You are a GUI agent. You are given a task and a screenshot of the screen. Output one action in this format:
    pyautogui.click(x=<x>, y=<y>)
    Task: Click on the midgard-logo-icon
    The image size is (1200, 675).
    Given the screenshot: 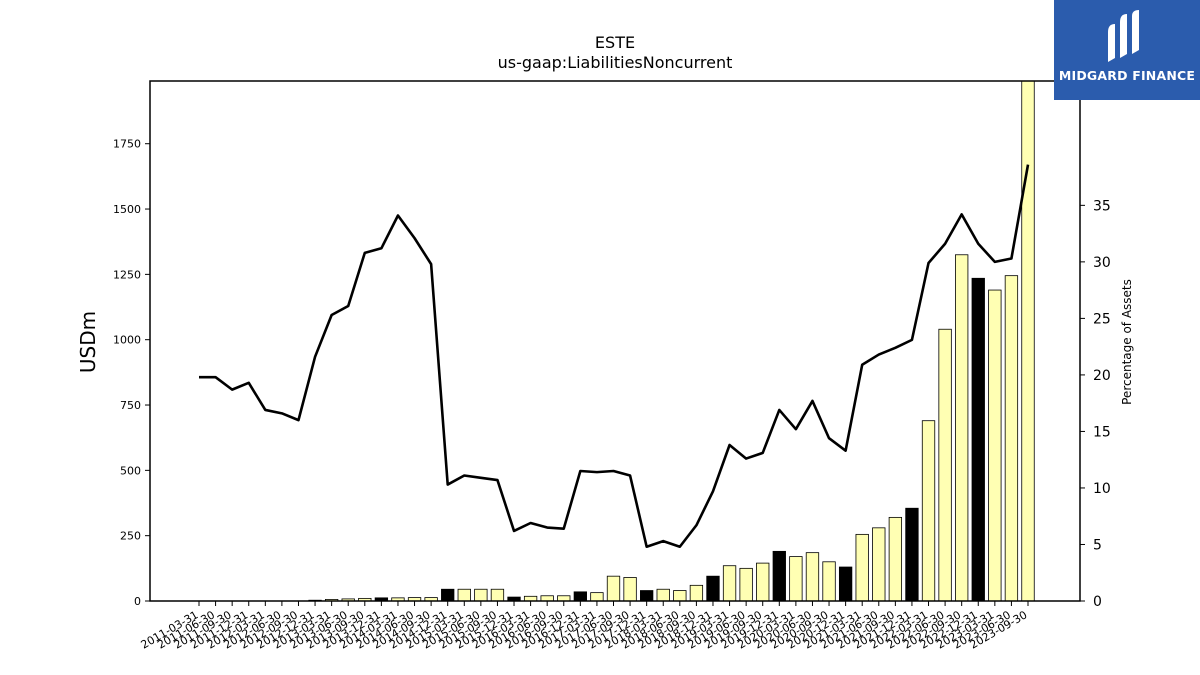 What is the action you would take?
    pyautogui.click(x=1123, y=36)
    